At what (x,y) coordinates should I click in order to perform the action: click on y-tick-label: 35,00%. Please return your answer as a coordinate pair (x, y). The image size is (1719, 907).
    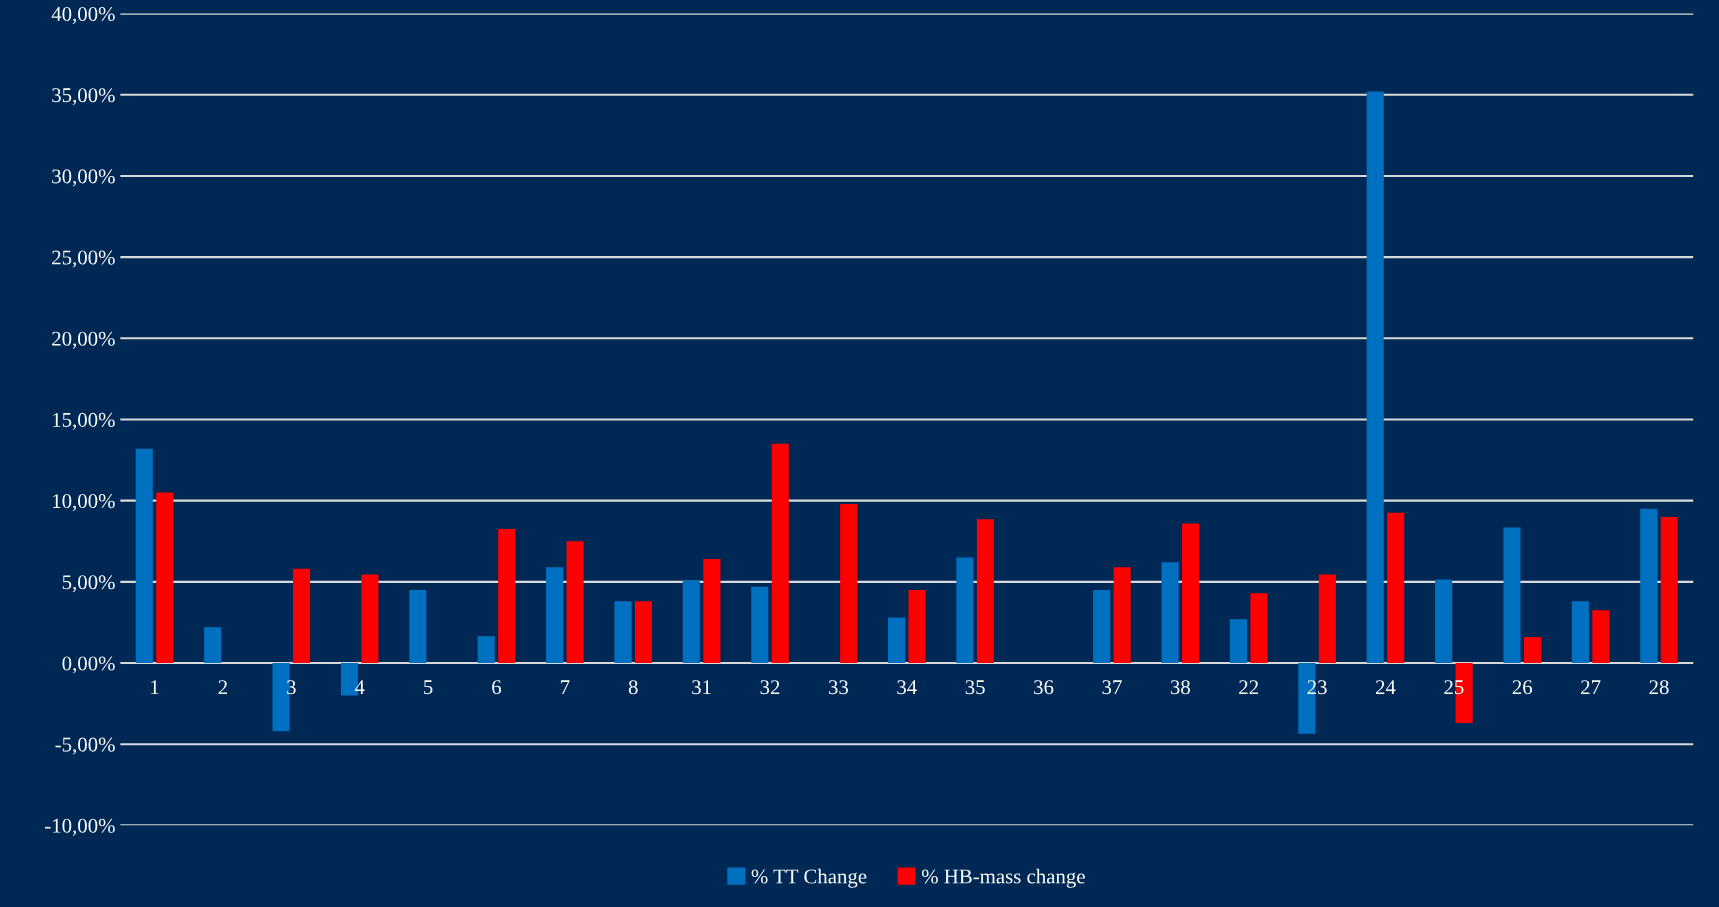
    Looking at the image, I should click on (83, 97).